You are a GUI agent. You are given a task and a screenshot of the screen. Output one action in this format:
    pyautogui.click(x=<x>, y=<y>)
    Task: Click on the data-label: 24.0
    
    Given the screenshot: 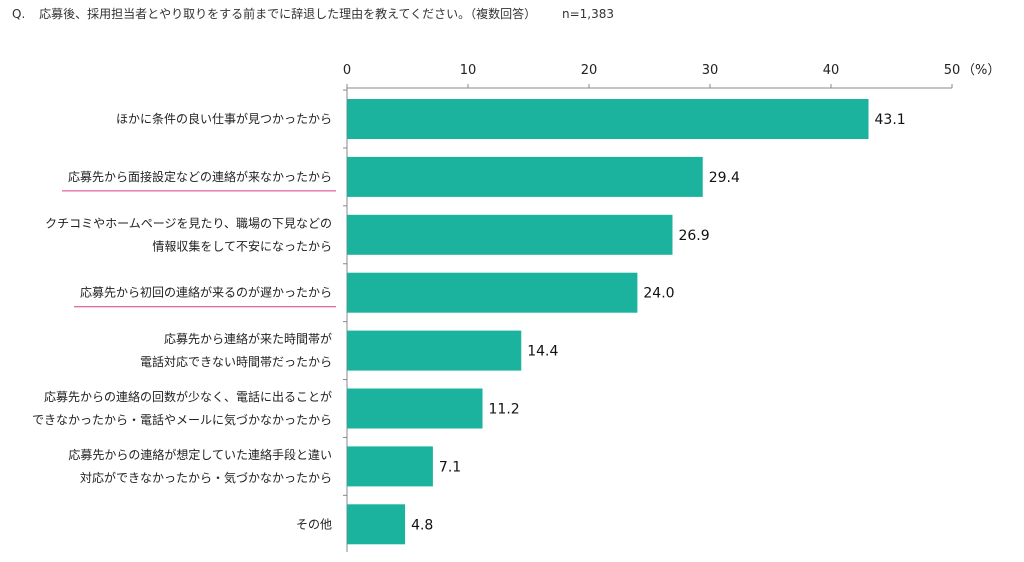 What is the action you would take?
    pyautogui.click(x=658, y=294)
    